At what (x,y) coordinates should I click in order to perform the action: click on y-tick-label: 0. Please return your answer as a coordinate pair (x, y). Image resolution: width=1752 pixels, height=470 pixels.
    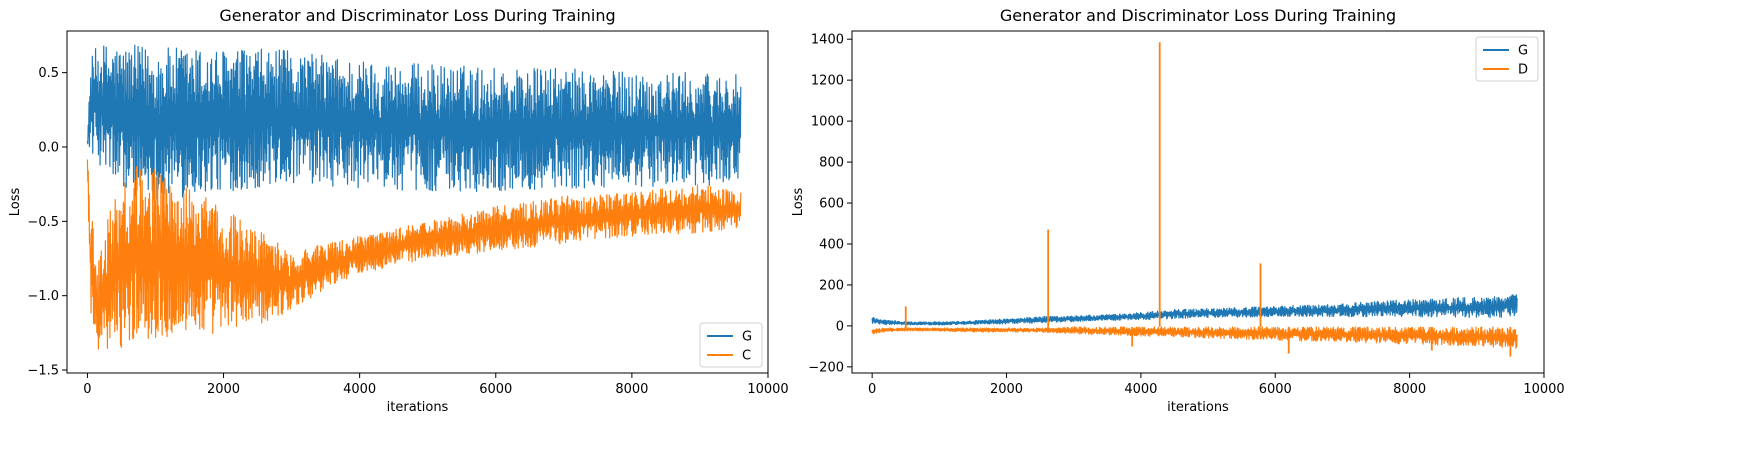
    Looking at the image, I should click on (840, 326).